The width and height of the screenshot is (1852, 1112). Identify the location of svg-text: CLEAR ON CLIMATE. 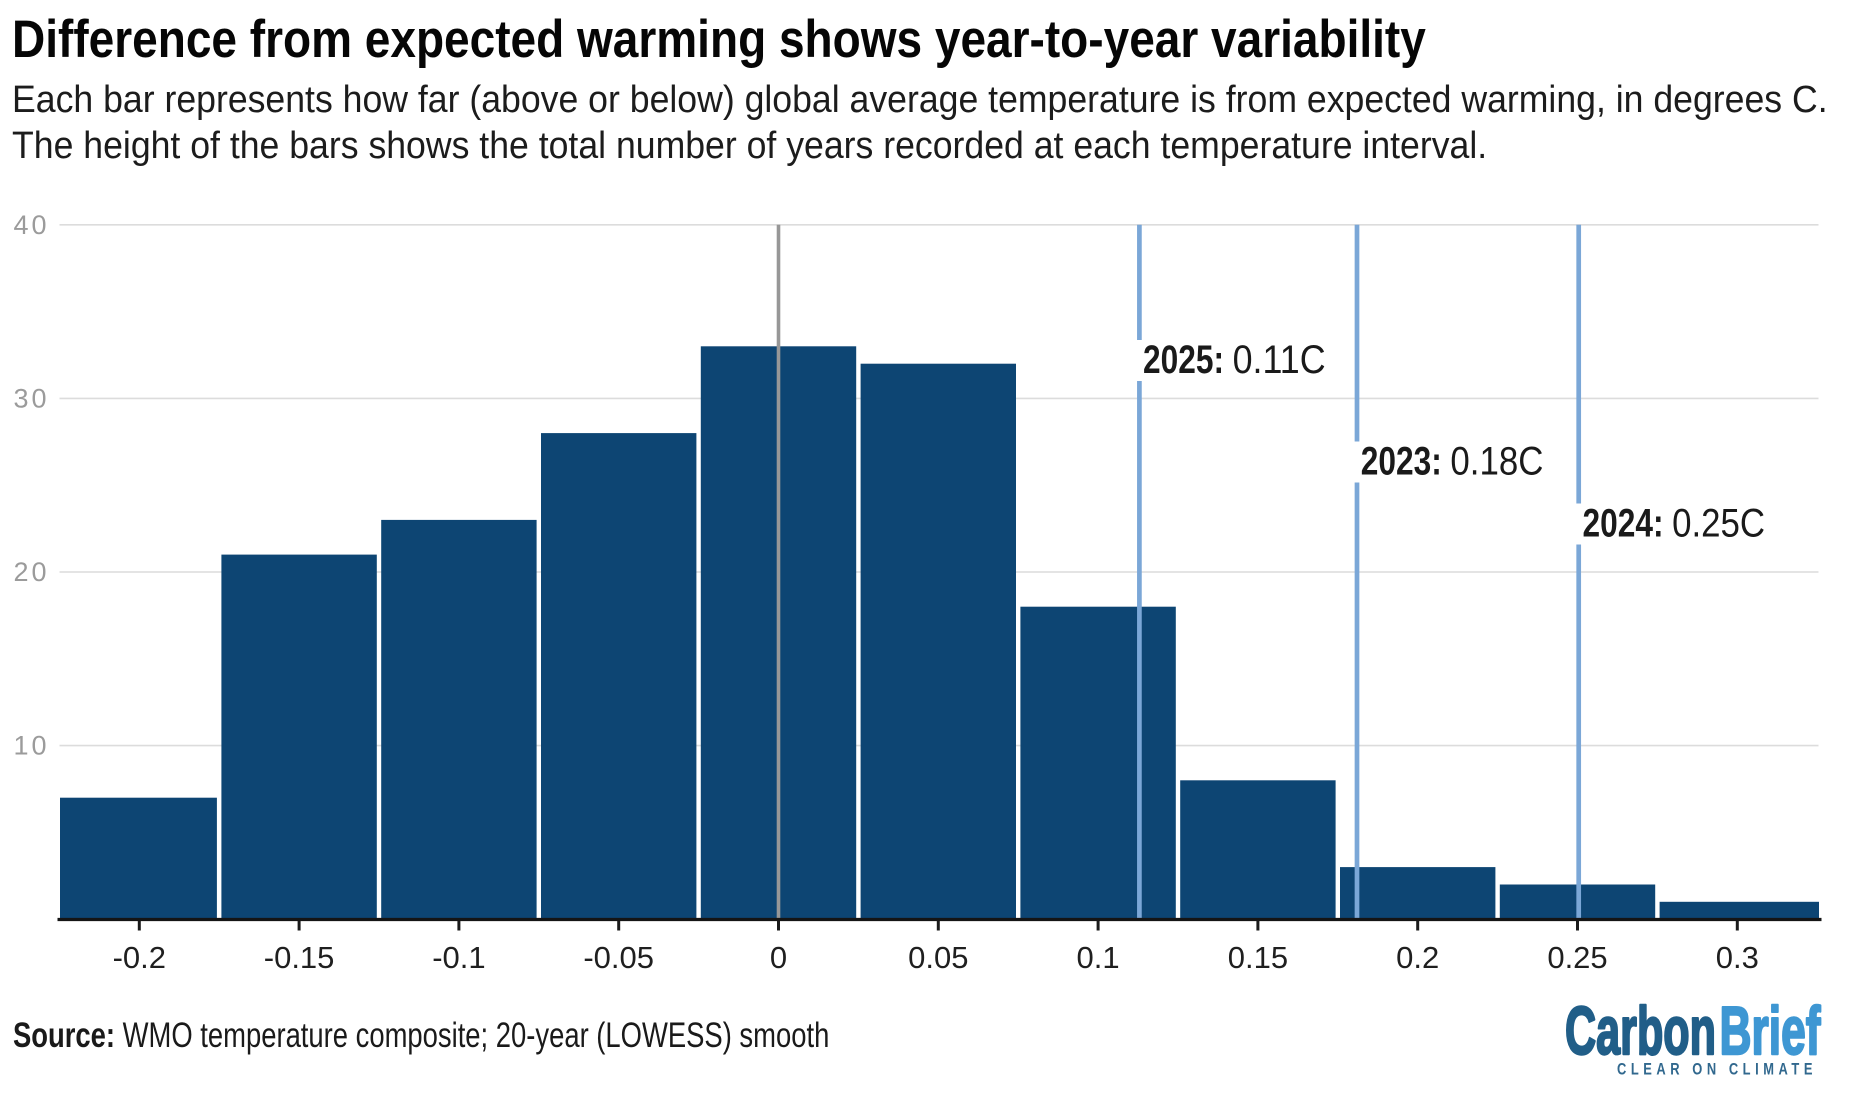
(1717, 1069).